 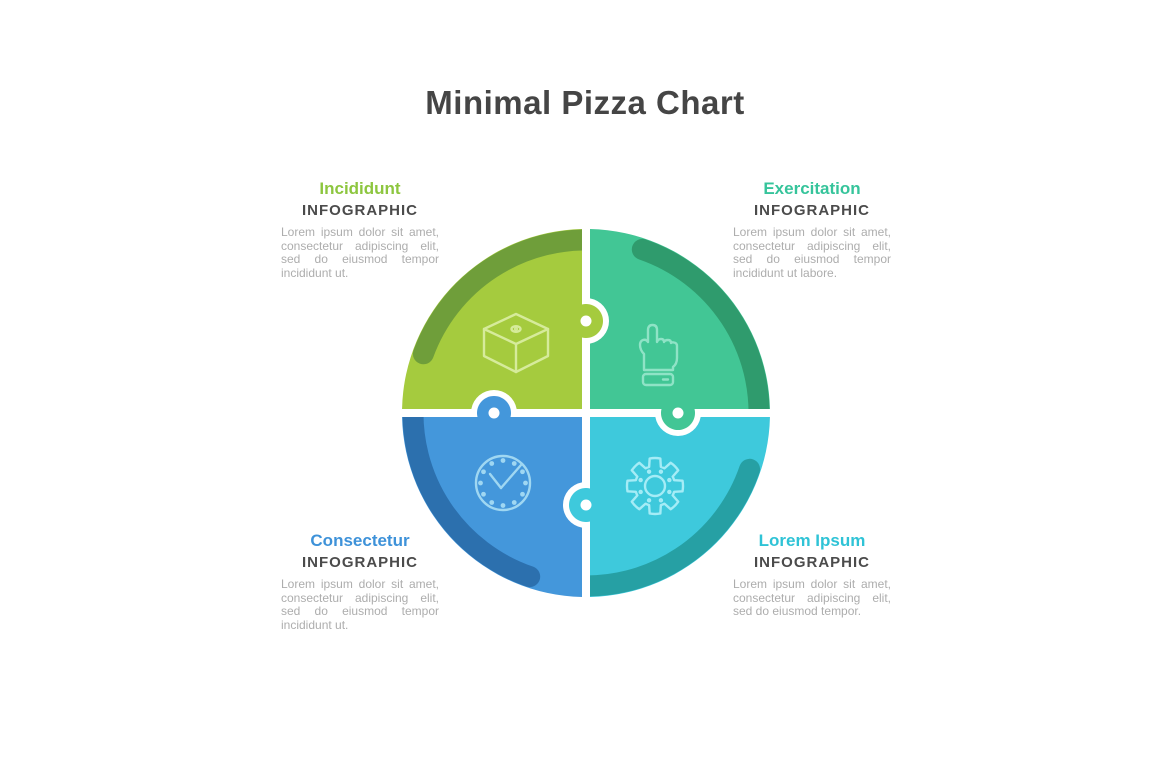 I want to click on slice-top-right, so click(x=680, y=330).